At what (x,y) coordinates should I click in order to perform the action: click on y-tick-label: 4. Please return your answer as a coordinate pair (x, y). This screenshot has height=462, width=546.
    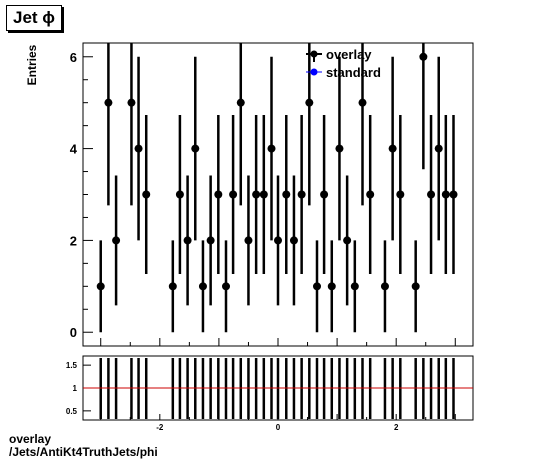
    Looking at the image, I should click on (74, 149).